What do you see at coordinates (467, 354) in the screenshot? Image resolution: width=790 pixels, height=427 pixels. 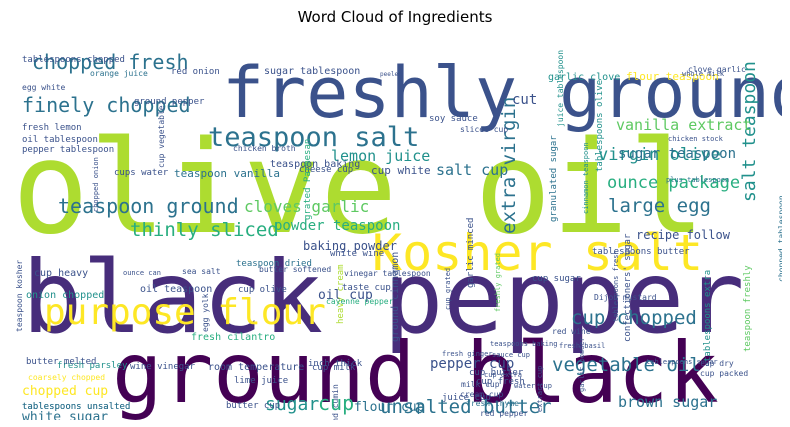 I see `word-cloud-word: fresh ginger` at bounding box center [467, 354].